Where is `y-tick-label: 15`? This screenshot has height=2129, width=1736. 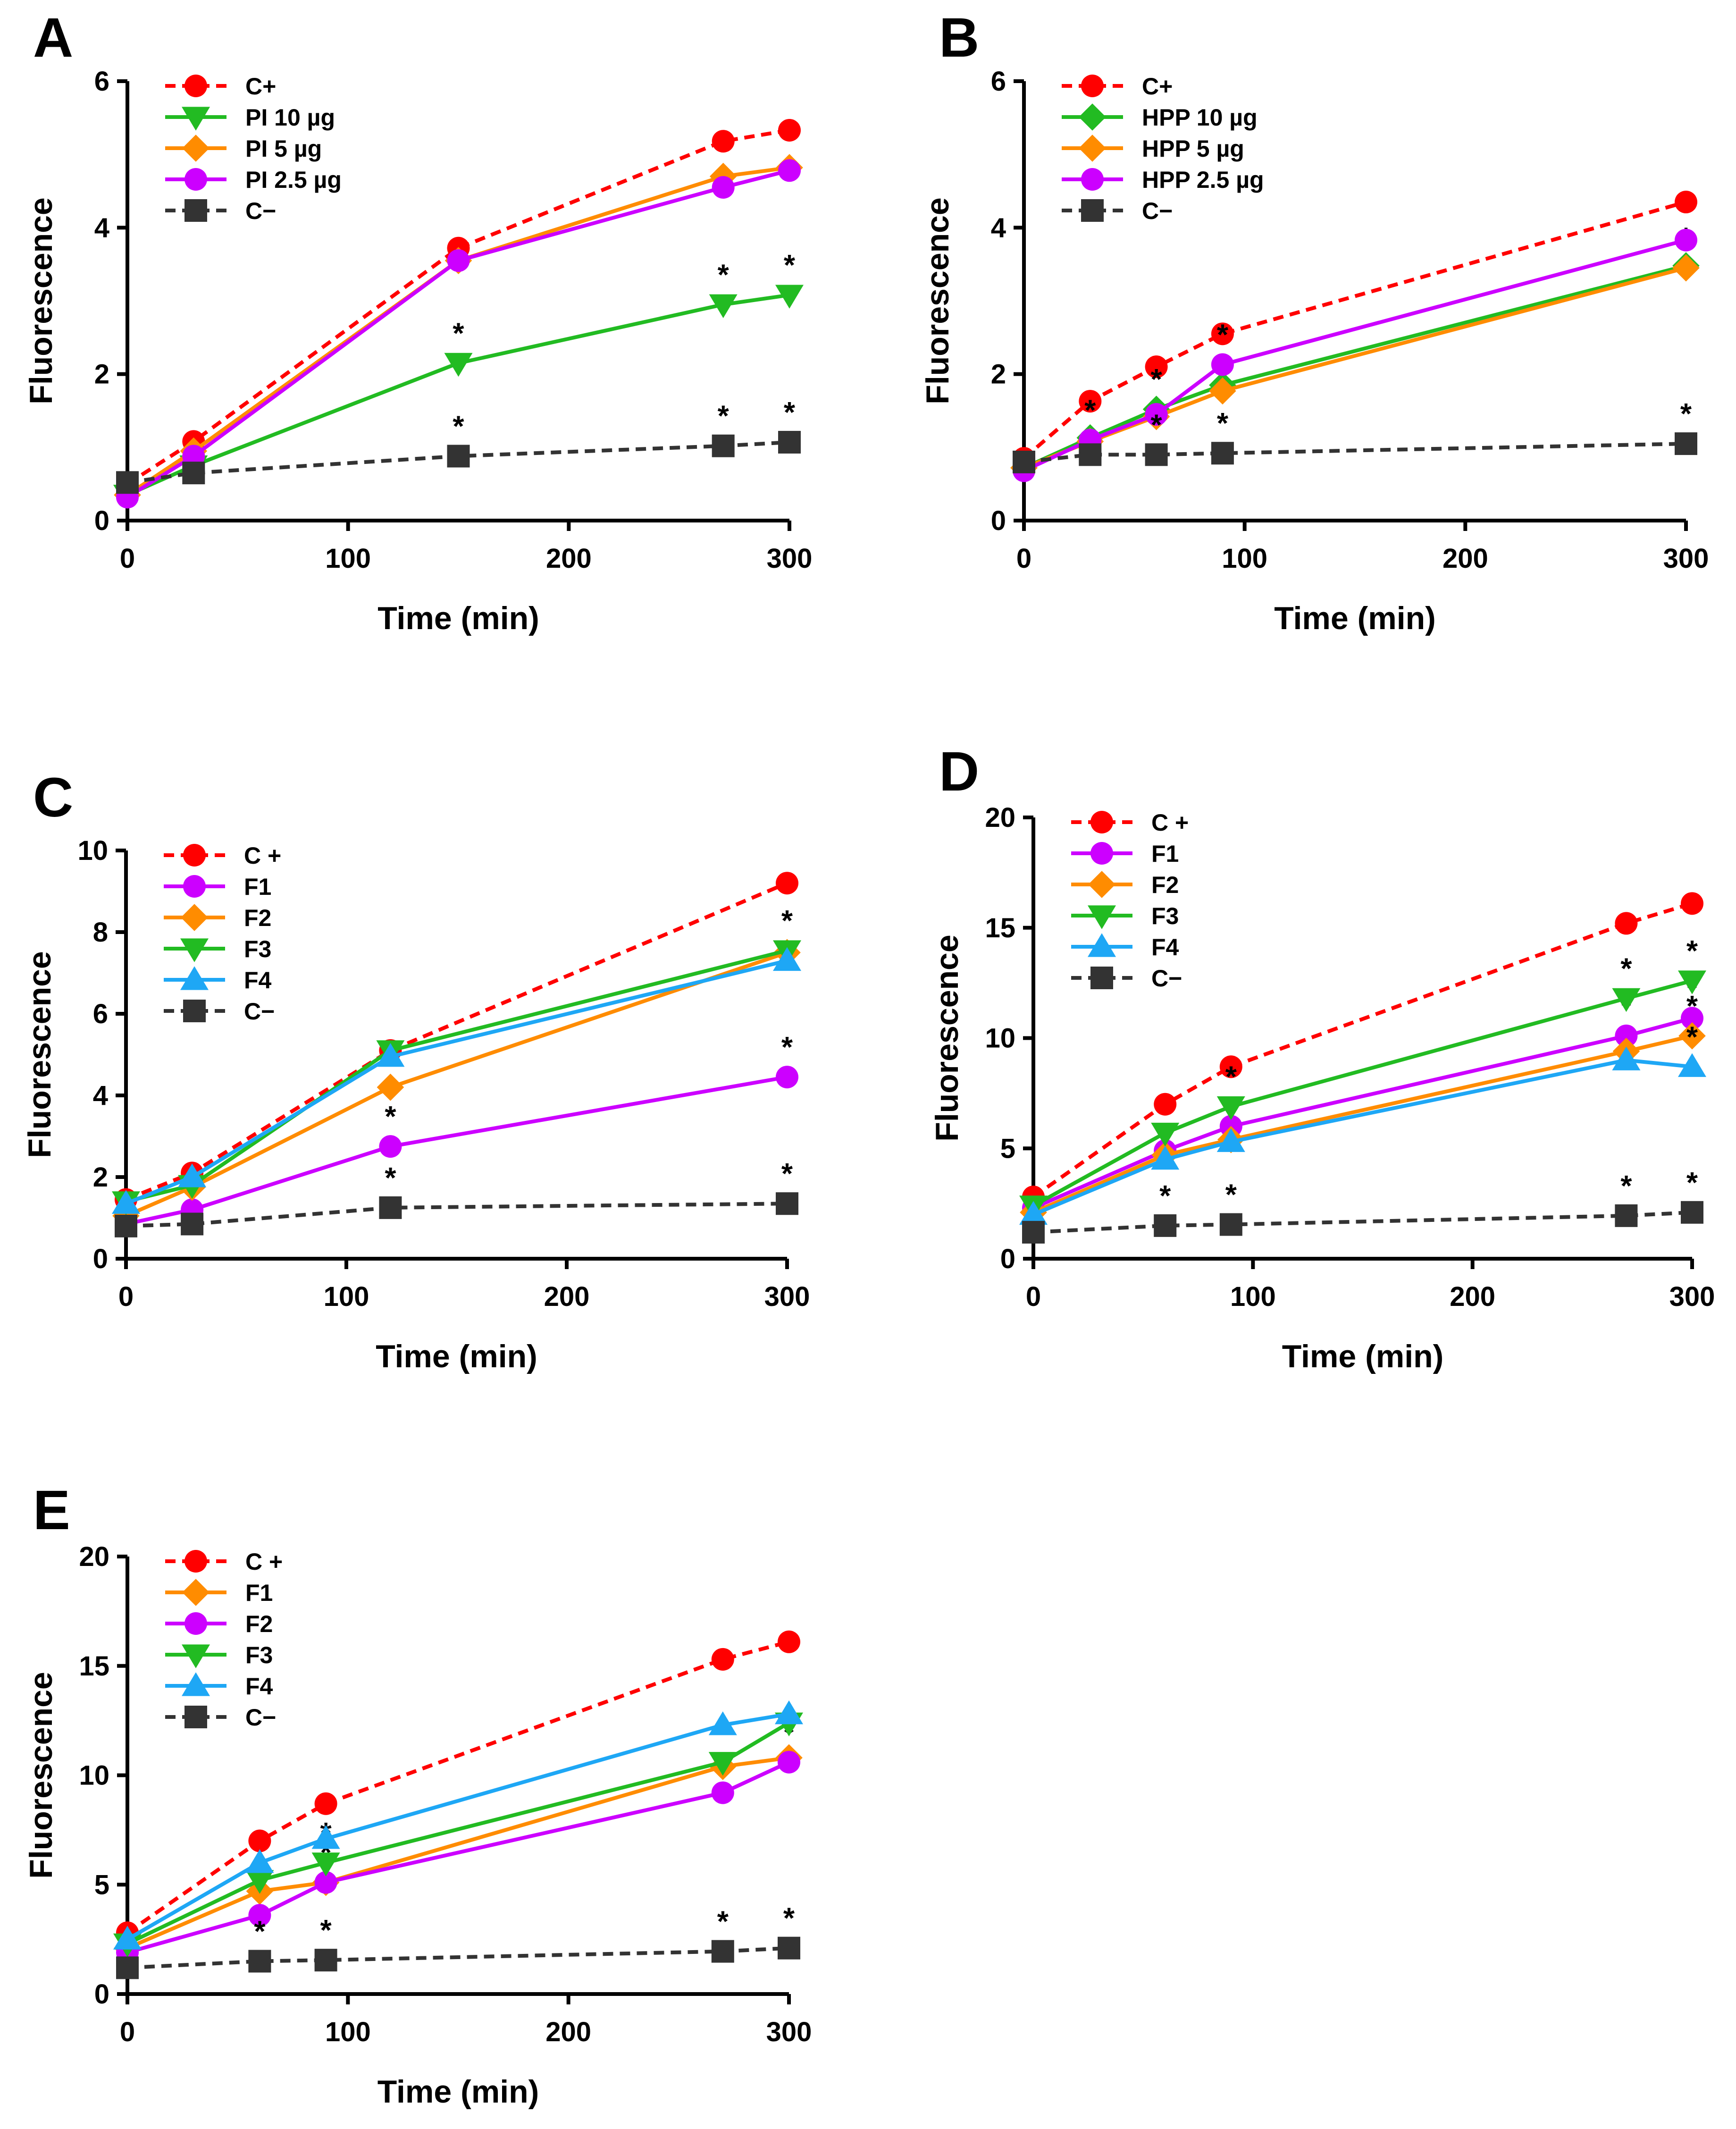
y-tick-label: 15 is located at coordinates (1000, 928).